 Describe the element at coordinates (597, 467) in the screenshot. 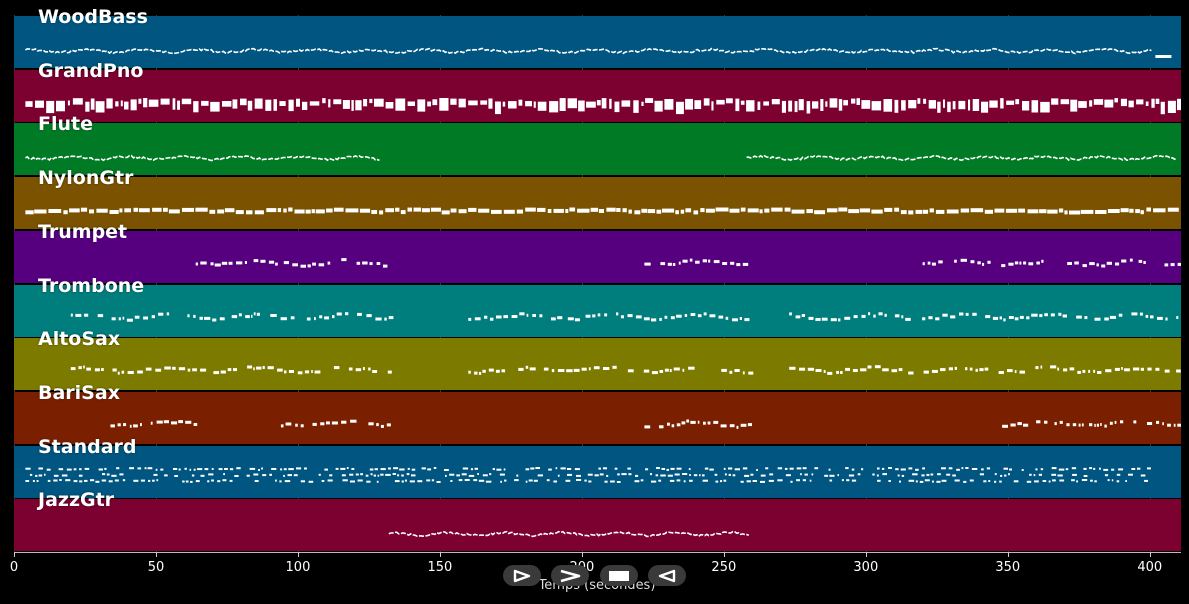

I see `track-standard: Standard` at that location.